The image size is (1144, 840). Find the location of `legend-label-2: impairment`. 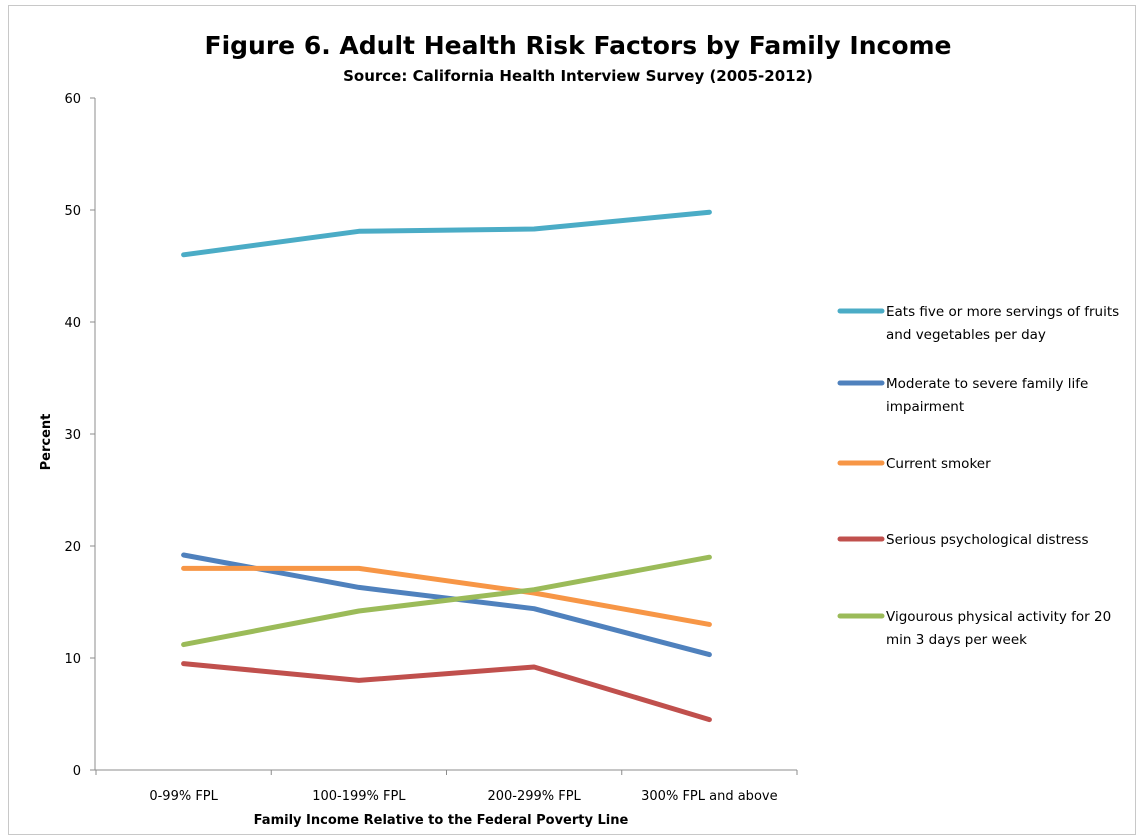

legend-label-2: impairment is located at coordinates (925, 407).